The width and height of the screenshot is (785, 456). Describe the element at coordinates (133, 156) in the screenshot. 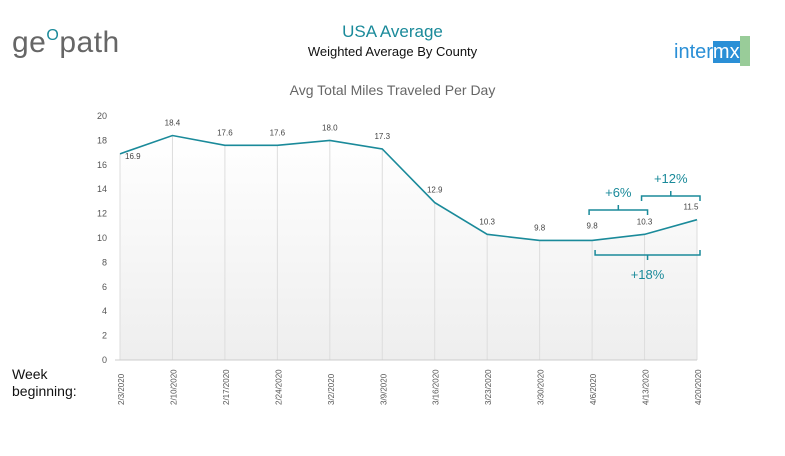

I see `data-label: 16.9` at that location.